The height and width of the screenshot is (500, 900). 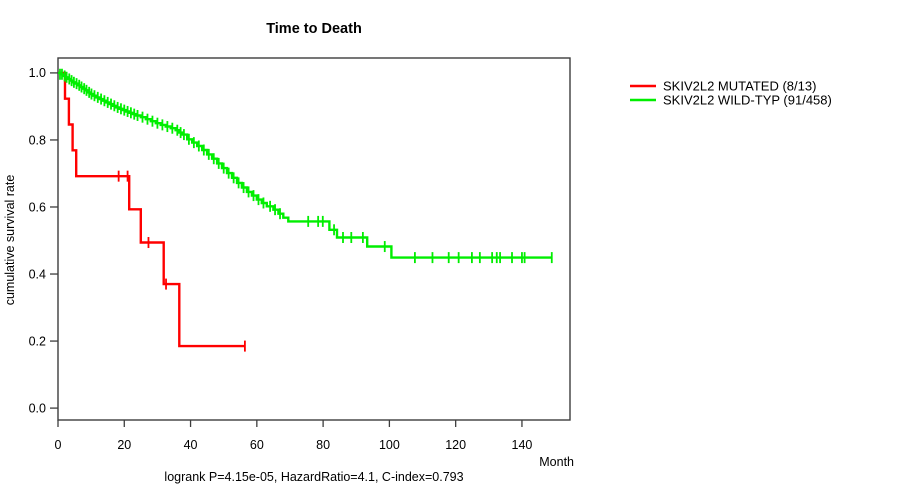 I want to click on y-tick-label: 0.4, so click(x=37, y=274).